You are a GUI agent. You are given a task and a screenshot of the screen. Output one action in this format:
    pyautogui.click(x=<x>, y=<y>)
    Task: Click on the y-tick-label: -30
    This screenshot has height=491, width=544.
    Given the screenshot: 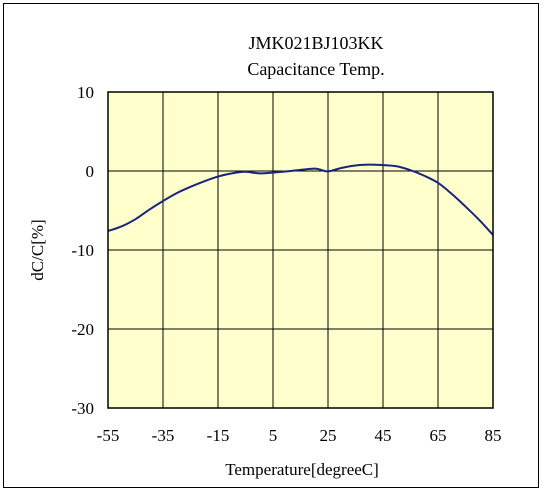 What is the action you would take?
    pyautogui.click(x=82, y=408)
    